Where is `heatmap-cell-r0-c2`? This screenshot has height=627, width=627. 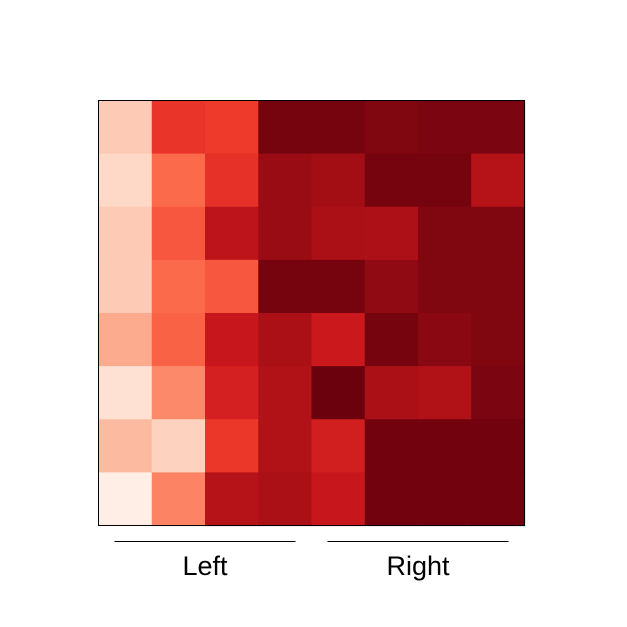
heatmap-cell-r0-c2 is located at coordinates (232, 127).